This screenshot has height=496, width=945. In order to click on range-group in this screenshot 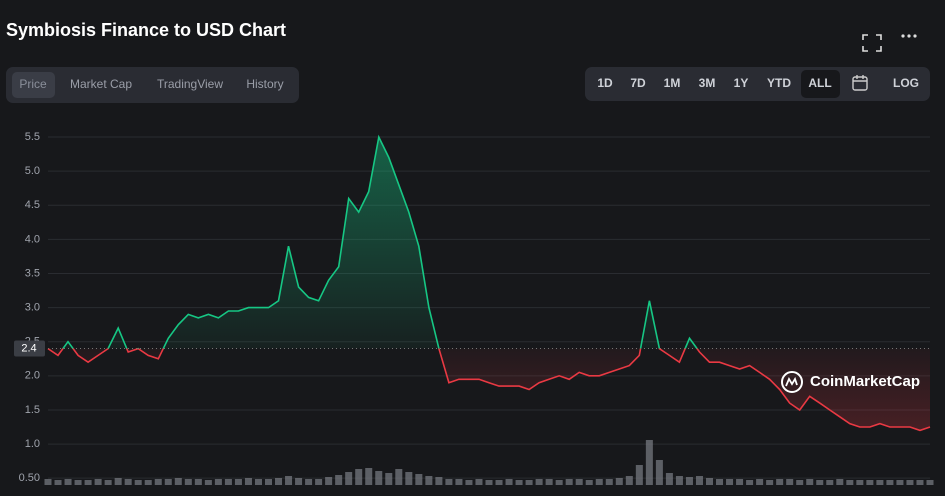, I will do `click(757, 84)`.